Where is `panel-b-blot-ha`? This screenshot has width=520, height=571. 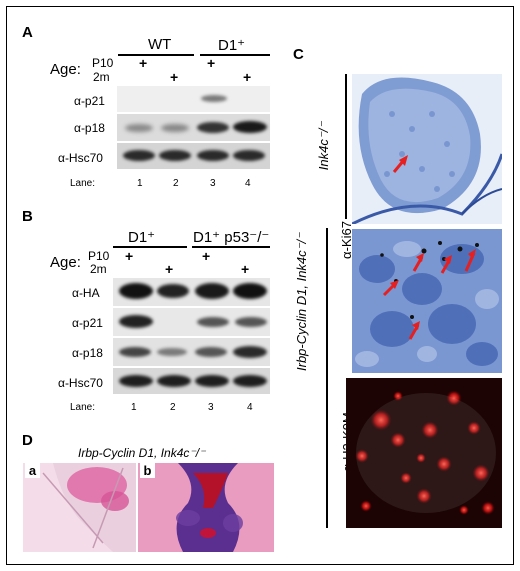 panel-b-blot-ha is located at coordinates (191, 292).